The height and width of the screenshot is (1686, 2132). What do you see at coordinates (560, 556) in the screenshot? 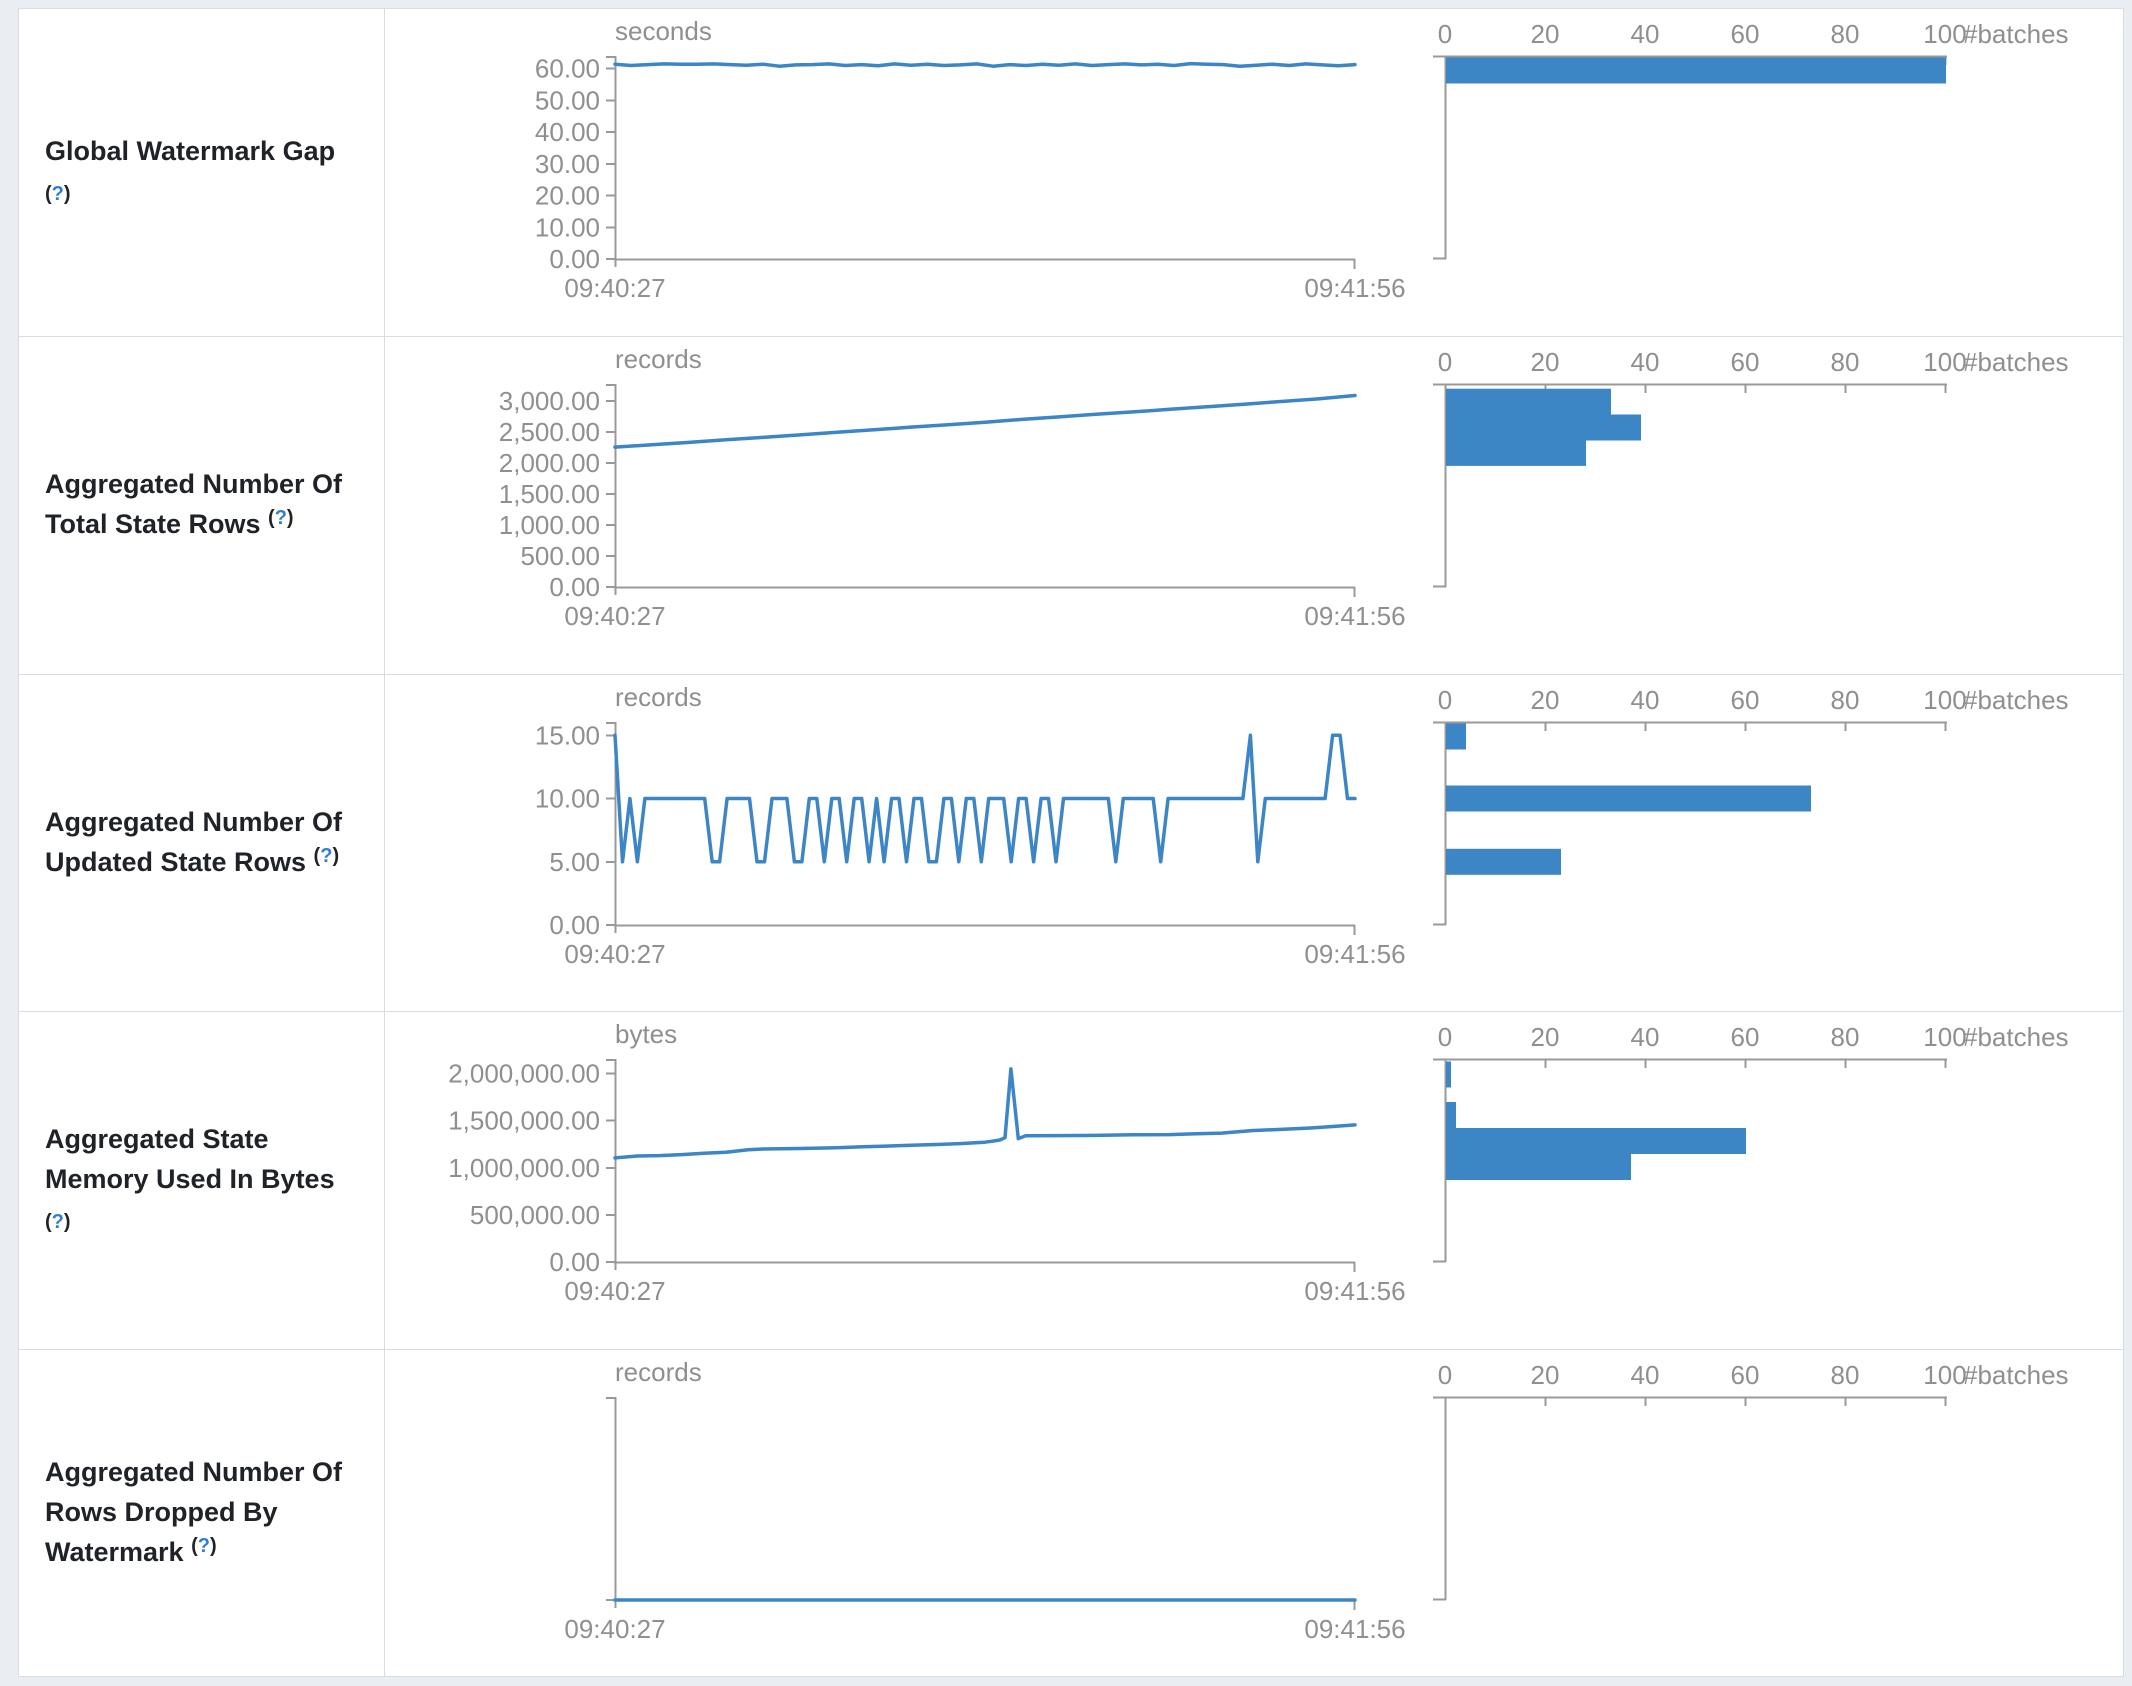
I see `y-tick-label: 500.00` at bounding box center [560, 556].